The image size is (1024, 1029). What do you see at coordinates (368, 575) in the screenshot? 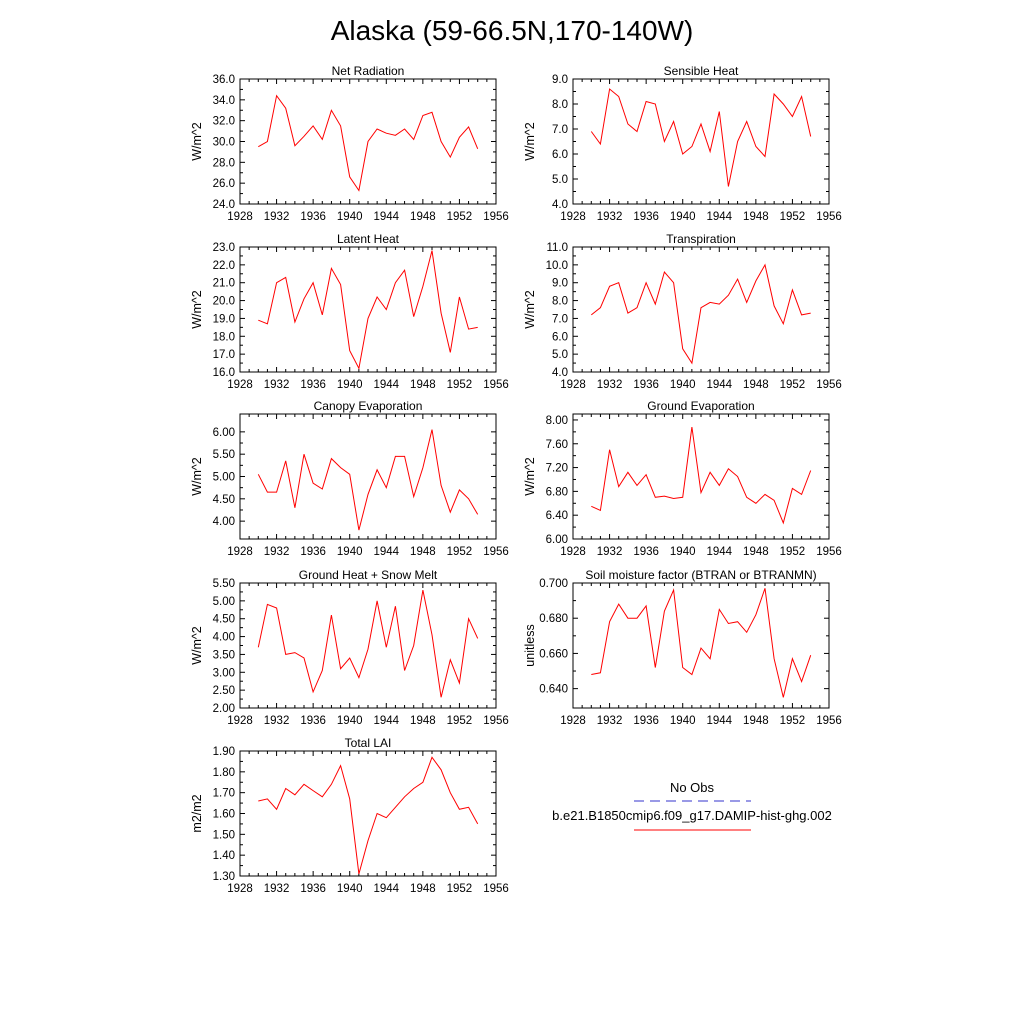
I see `panel-7-title: Ground Heat + Snow Melt` at bounding box center [368, 575].